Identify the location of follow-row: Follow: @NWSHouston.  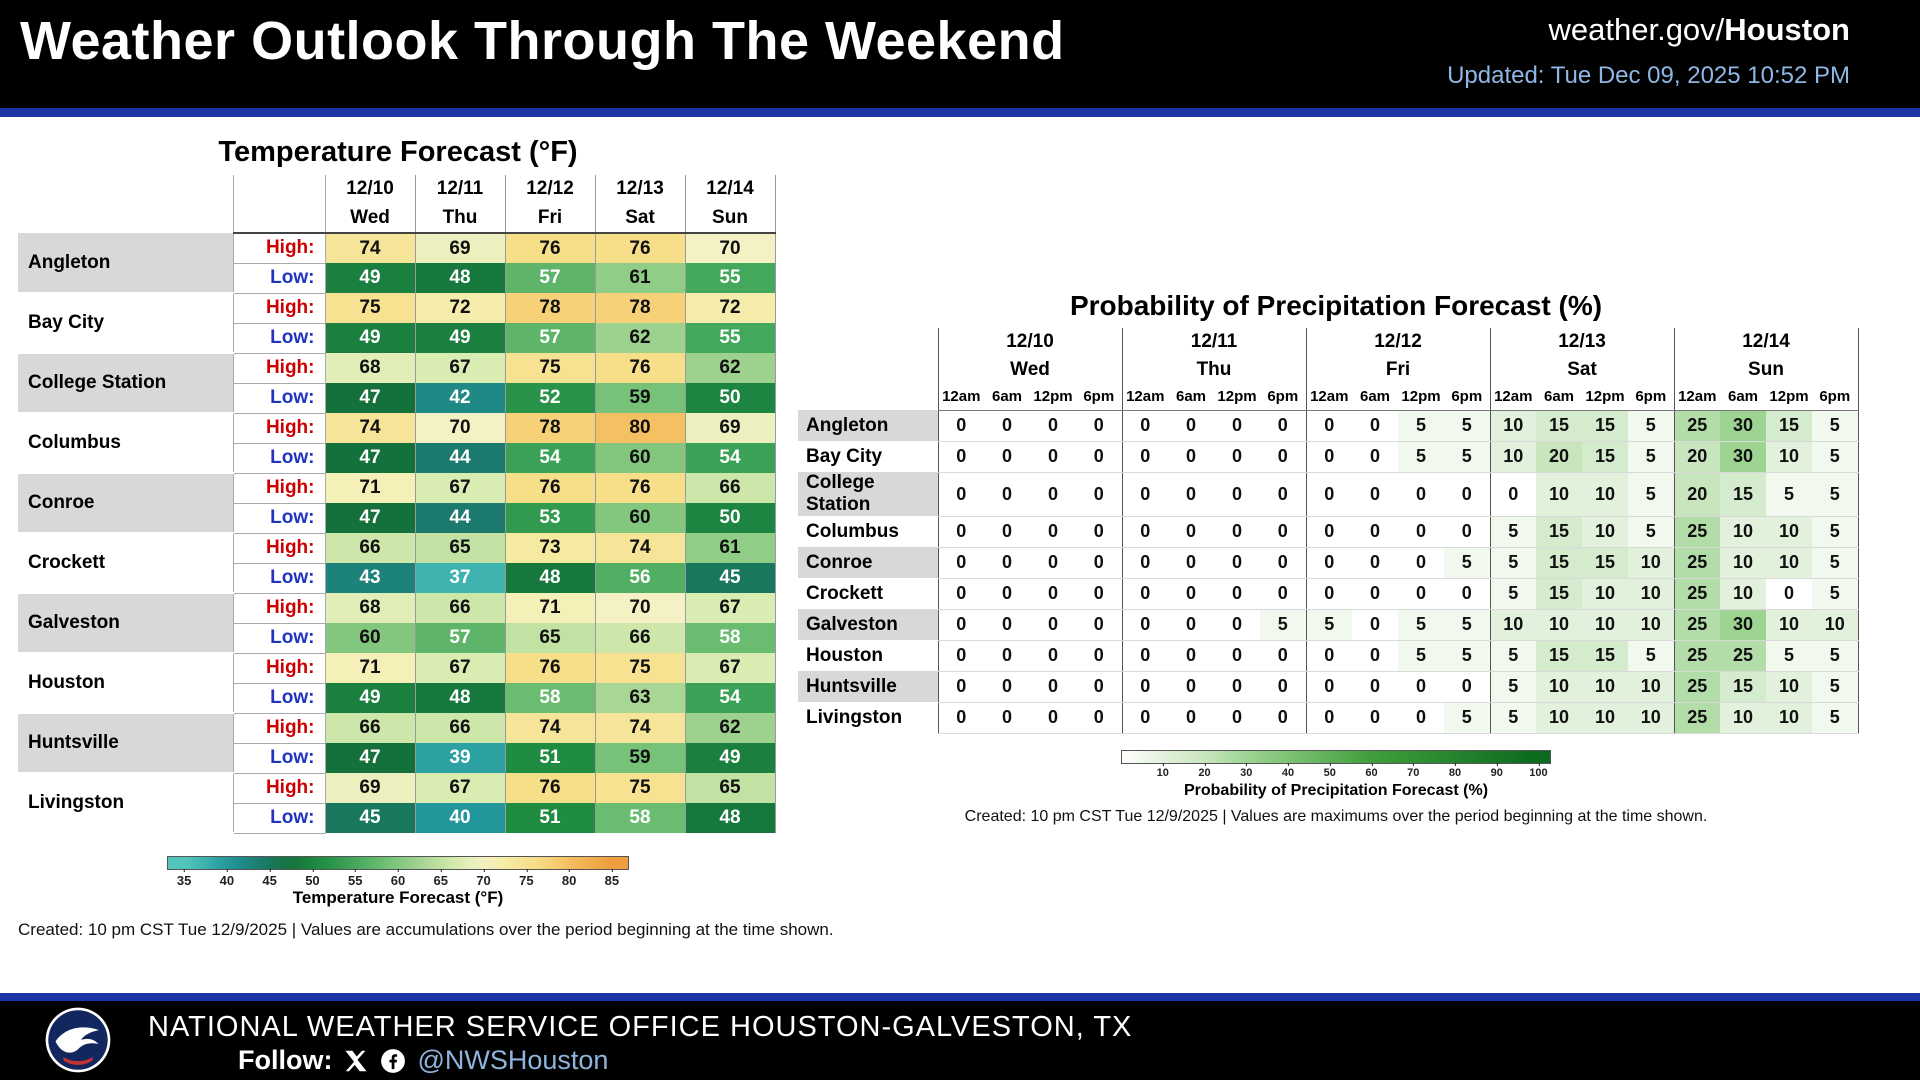
(423, 1060).